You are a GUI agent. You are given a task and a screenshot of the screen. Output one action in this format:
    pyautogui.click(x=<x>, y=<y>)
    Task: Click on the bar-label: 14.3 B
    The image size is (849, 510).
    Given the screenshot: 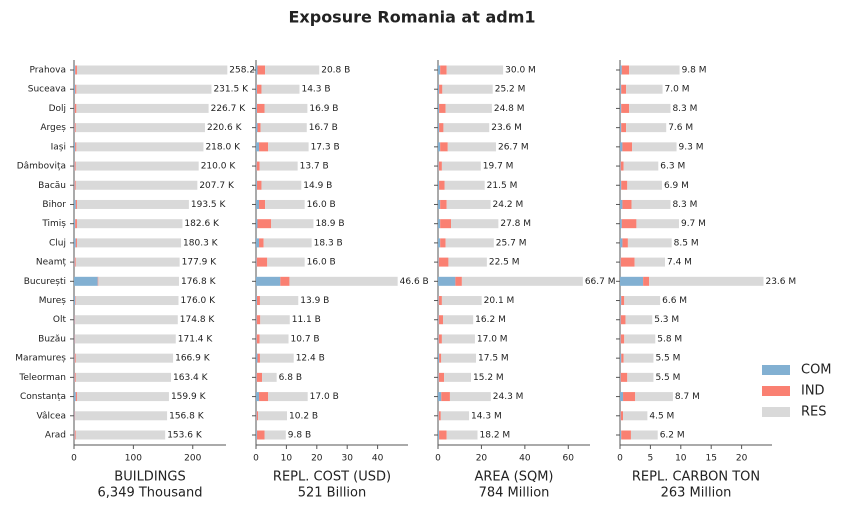 What is the action you would take?
    pyautogui.click(x=315, y=90)
    